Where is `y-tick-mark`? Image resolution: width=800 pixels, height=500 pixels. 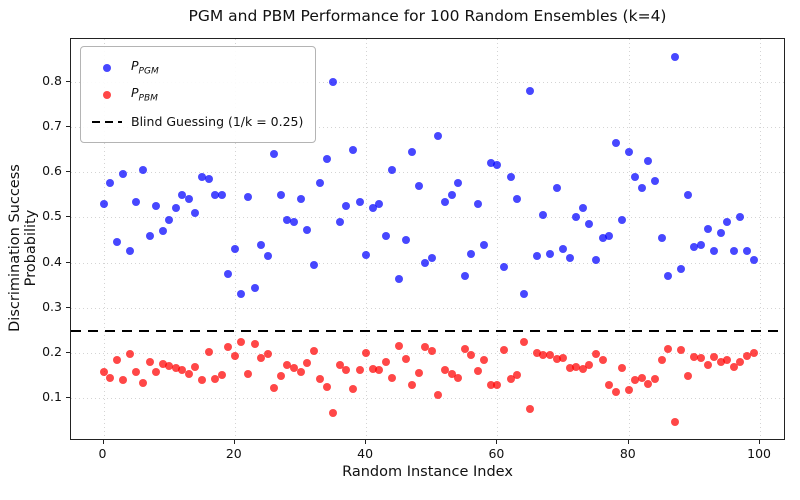 y-tick-mark is located at coordinates (68, 398).